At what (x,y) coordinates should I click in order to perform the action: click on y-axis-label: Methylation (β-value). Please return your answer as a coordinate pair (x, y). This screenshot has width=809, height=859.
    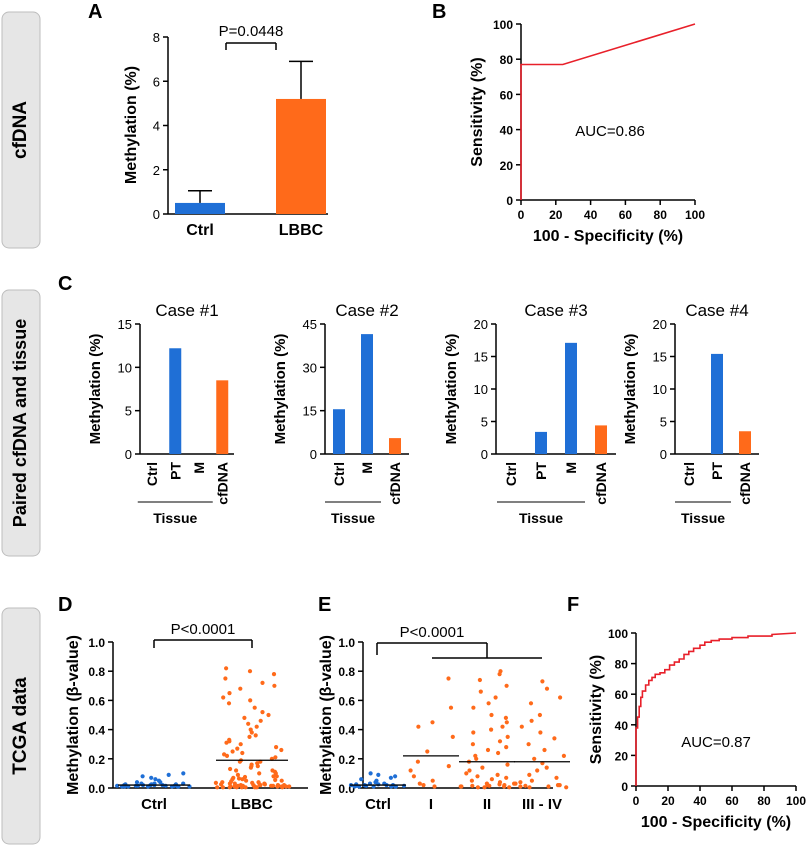
    Looking at the image, I should click on (73, 715).